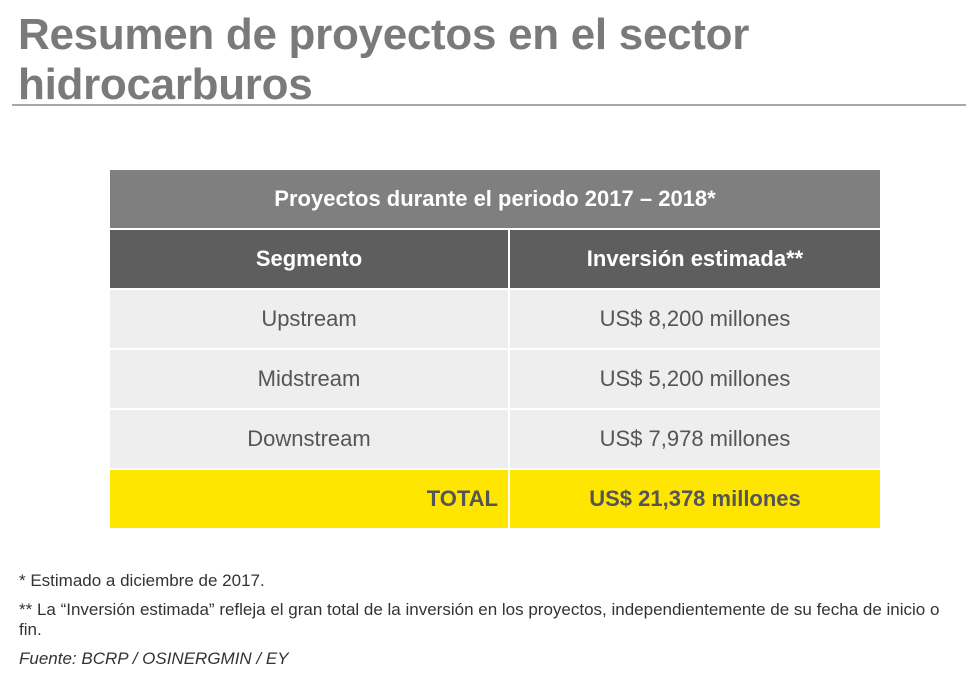 The height and width of the screenshot is (690, 980). I want to click on total-label: TOTAL, so click(309, 499).